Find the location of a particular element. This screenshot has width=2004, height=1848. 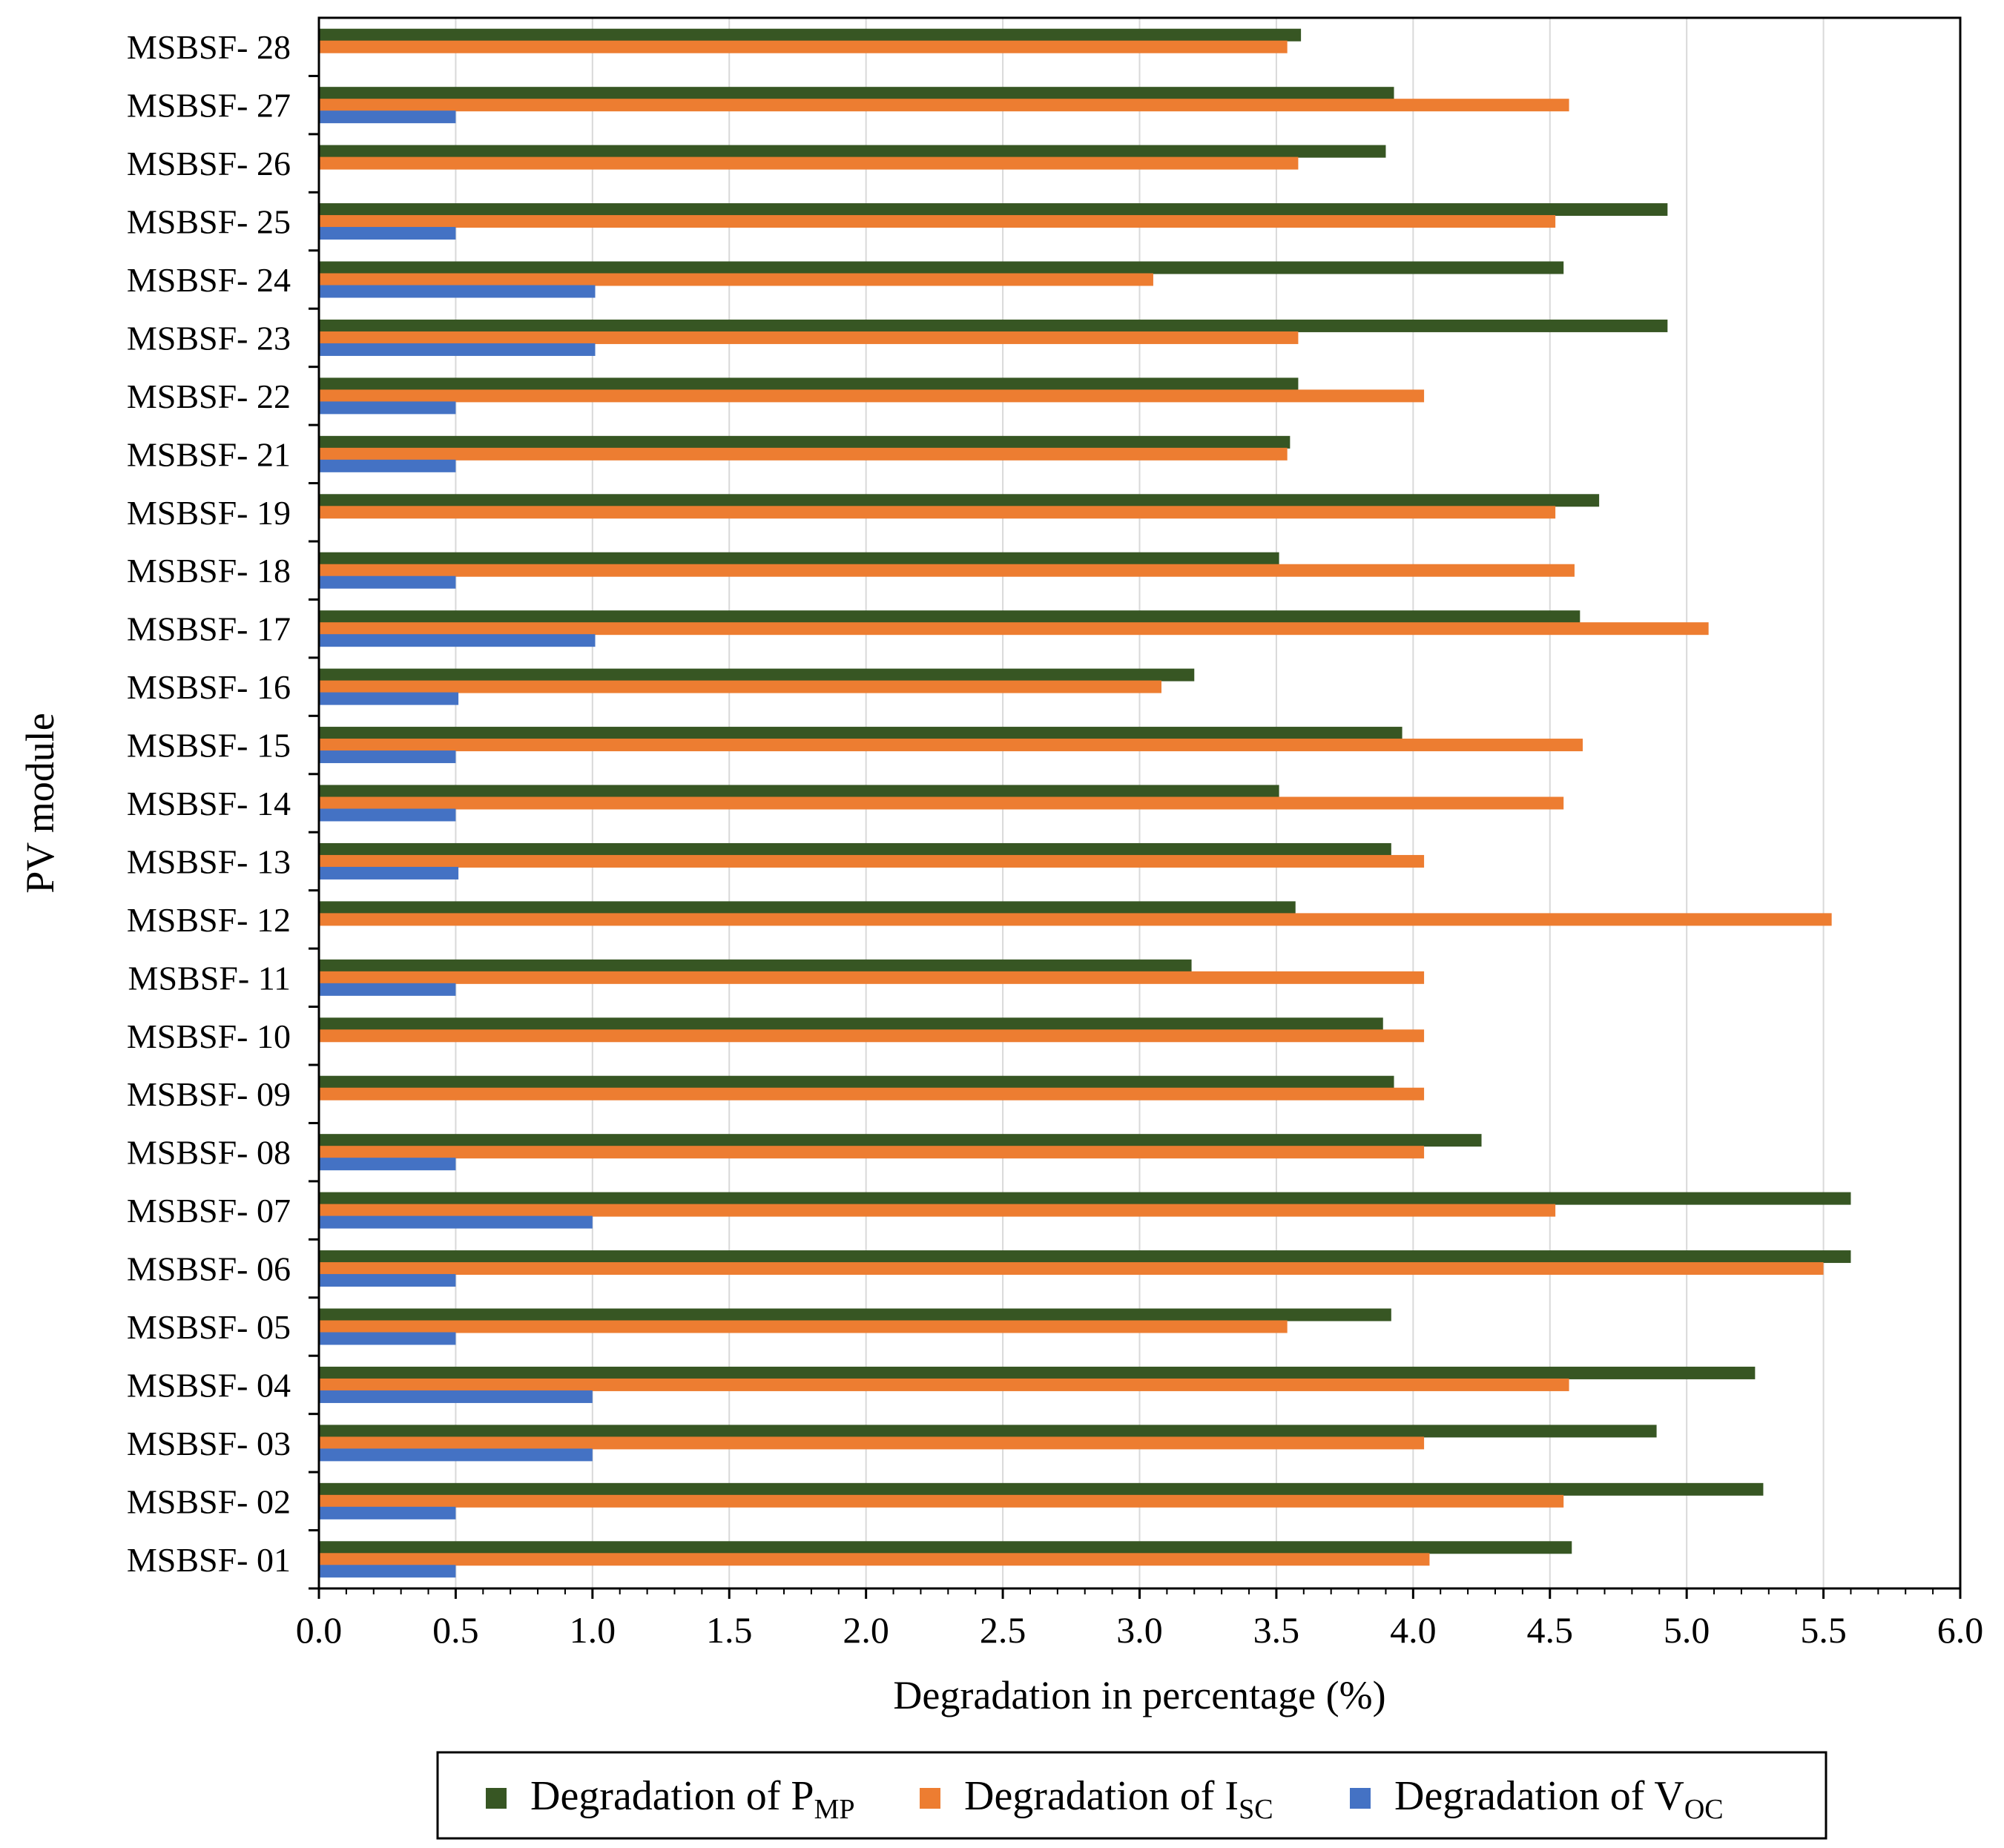

category-label: MSBSF- 23 is located at coordinates (209, 338).